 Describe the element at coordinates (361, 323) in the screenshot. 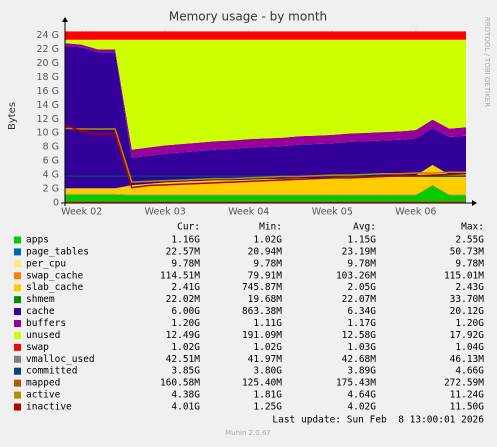

I see `legend-value: 1.17G` at that location.